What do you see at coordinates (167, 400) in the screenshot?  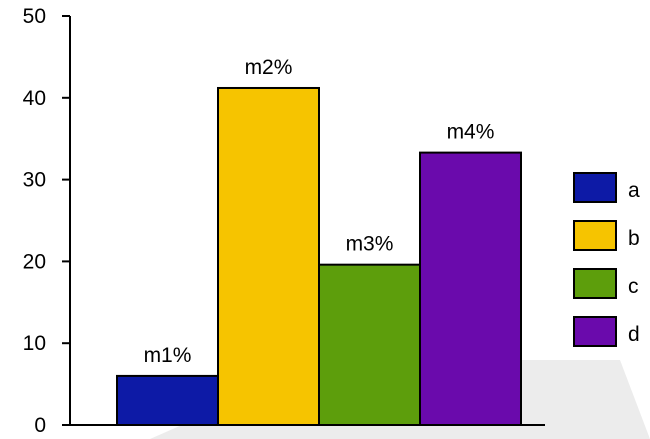 I see `bar-a` at bounding box center [167, 400].